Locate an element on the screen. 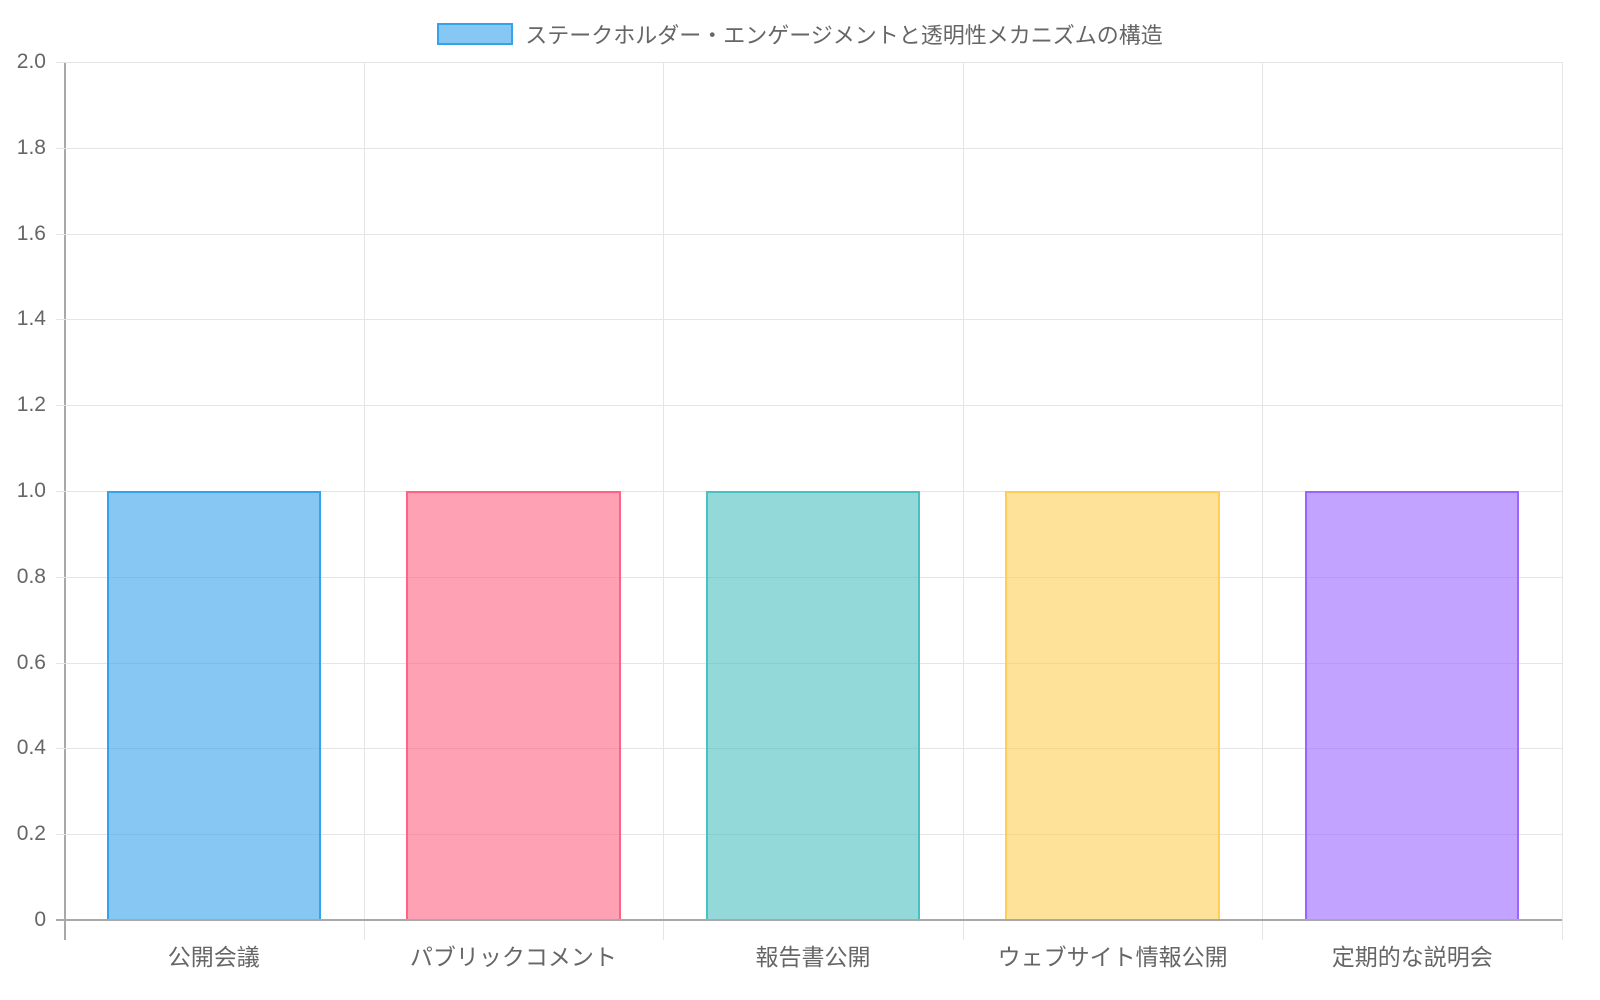 This screenshot has width=1600, height=1000. x-tick-label: 公開会議 is located at coordinates (213, 957).